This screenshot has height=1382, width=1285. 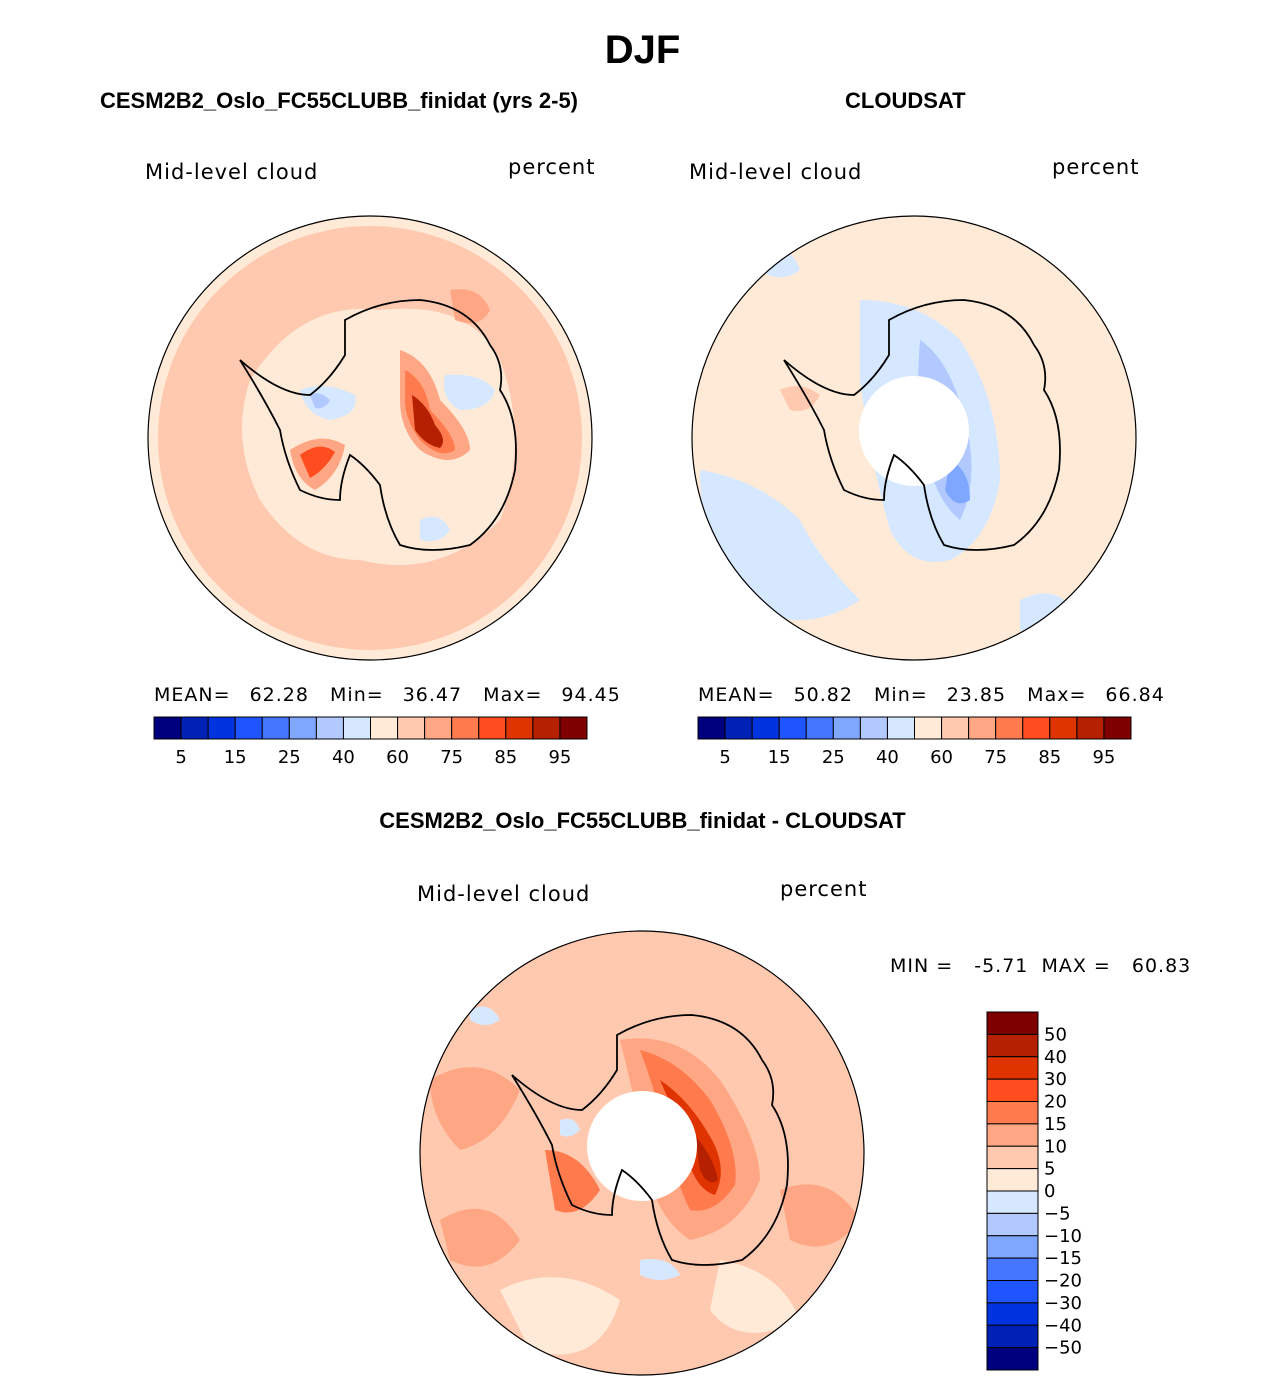 What do you see at coordinates (976, 695) in the screenshot?
I see `panel2-min-value: 23.85` at bounding box center [976, 695].